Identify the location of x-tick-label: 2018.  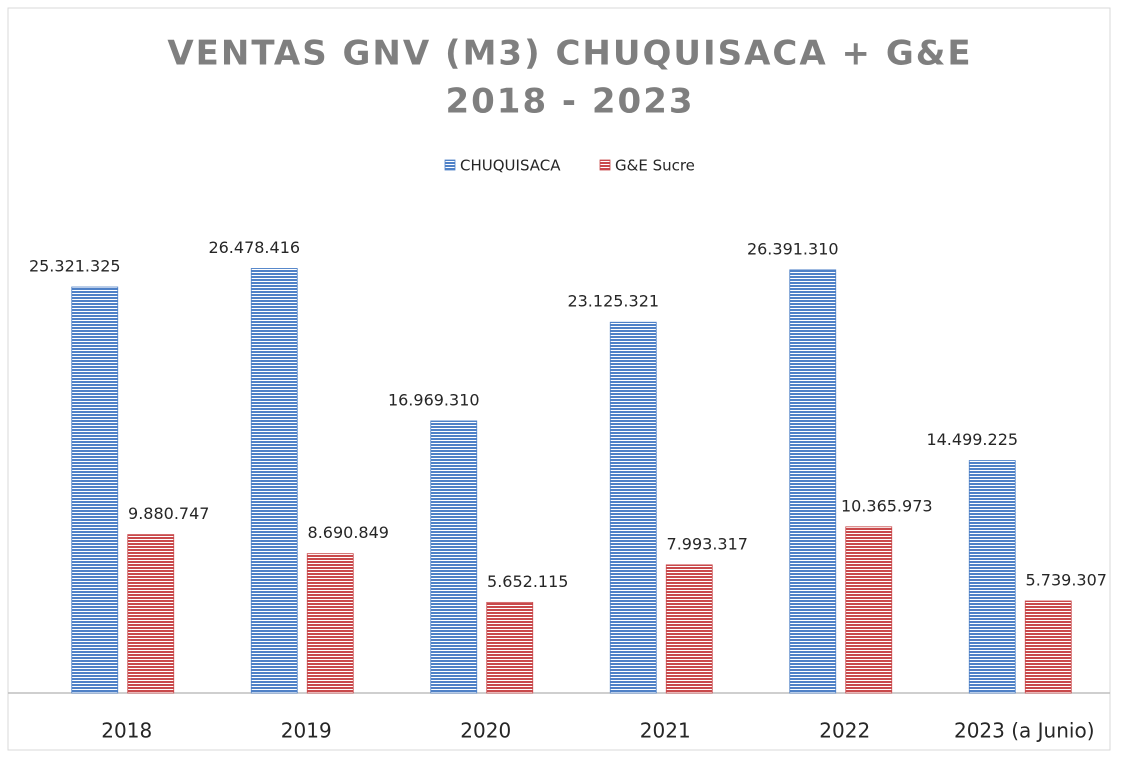
(126, 731).